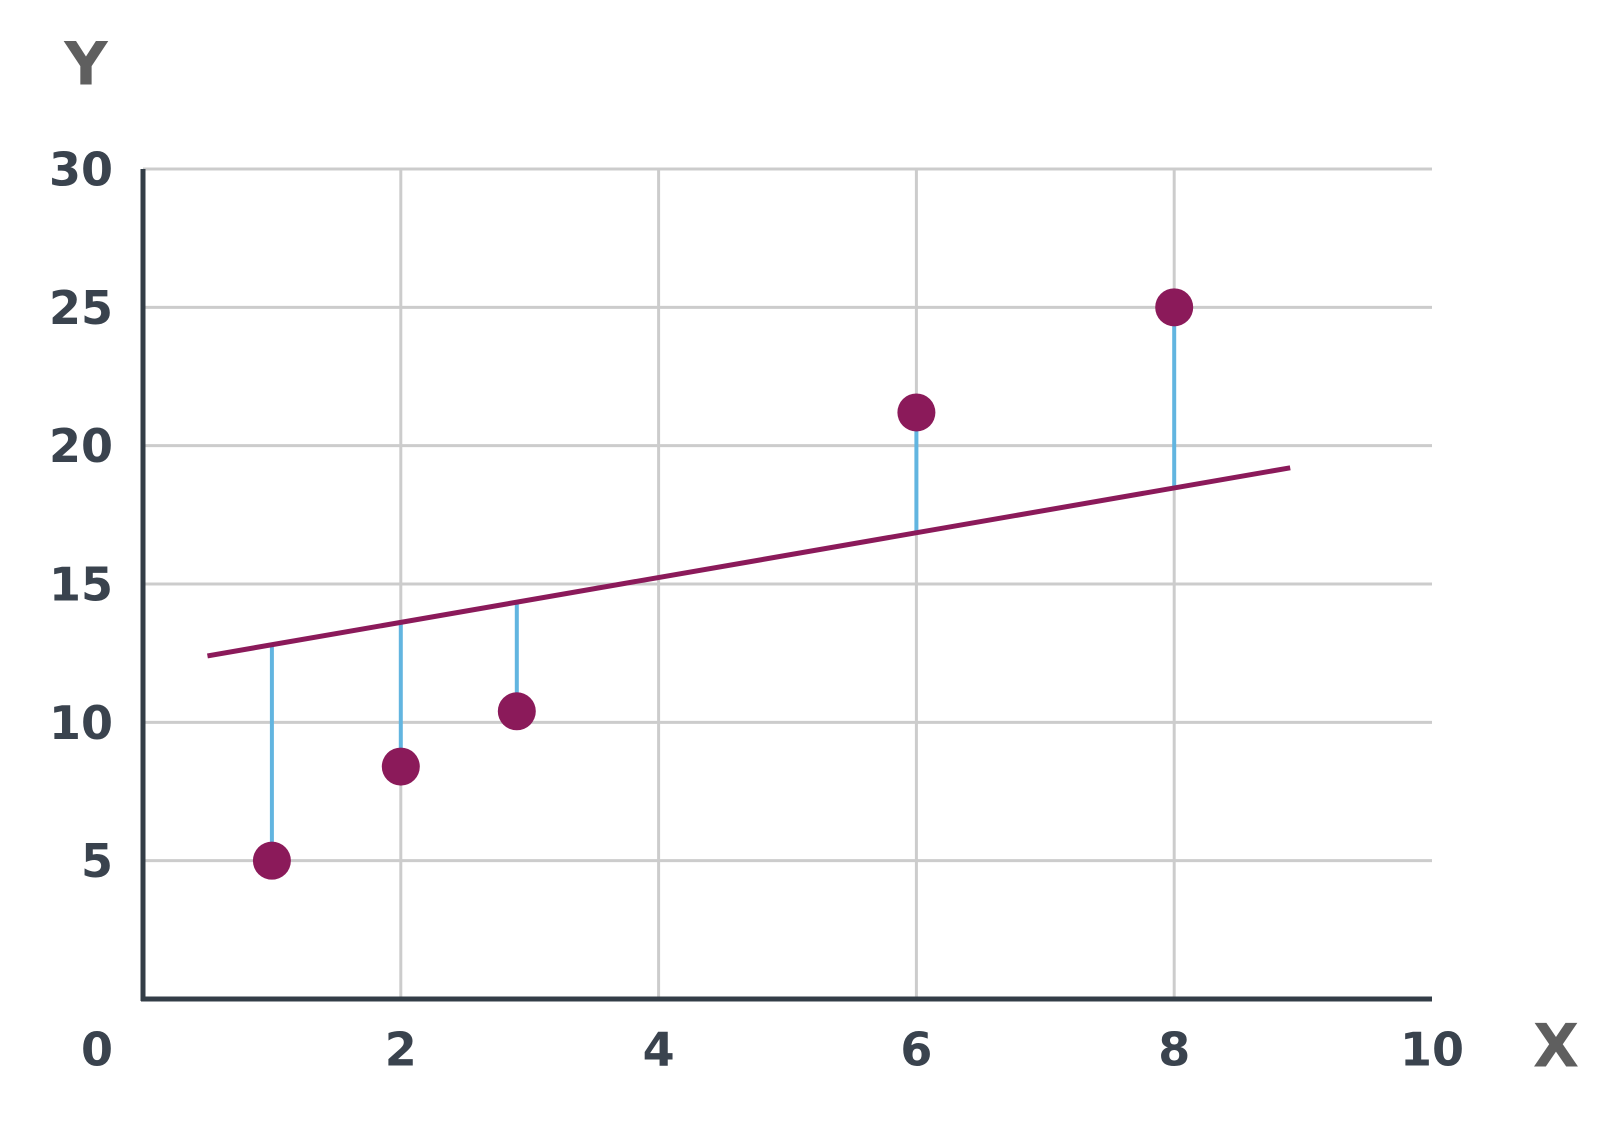 The height and width of the screenshot is (1130, 1618). I want to click on y-tick-label: 10, so click(81, 723).